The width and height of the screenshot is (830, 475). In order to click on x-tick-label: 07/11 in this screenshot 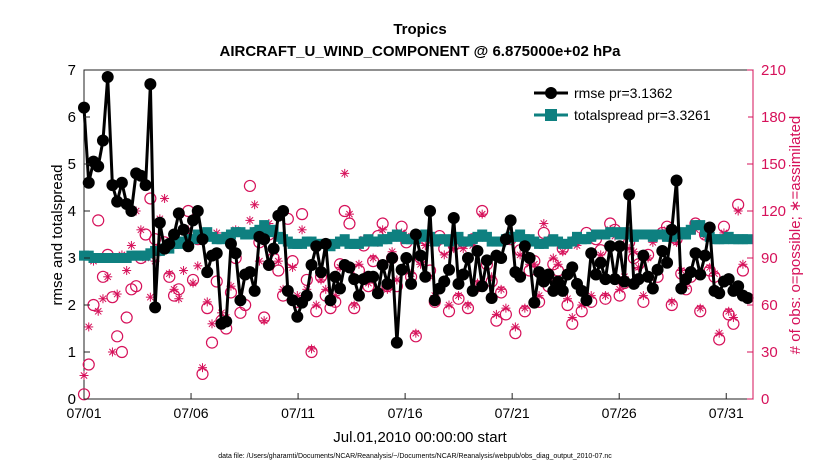, I will do `click(298, 413)`.